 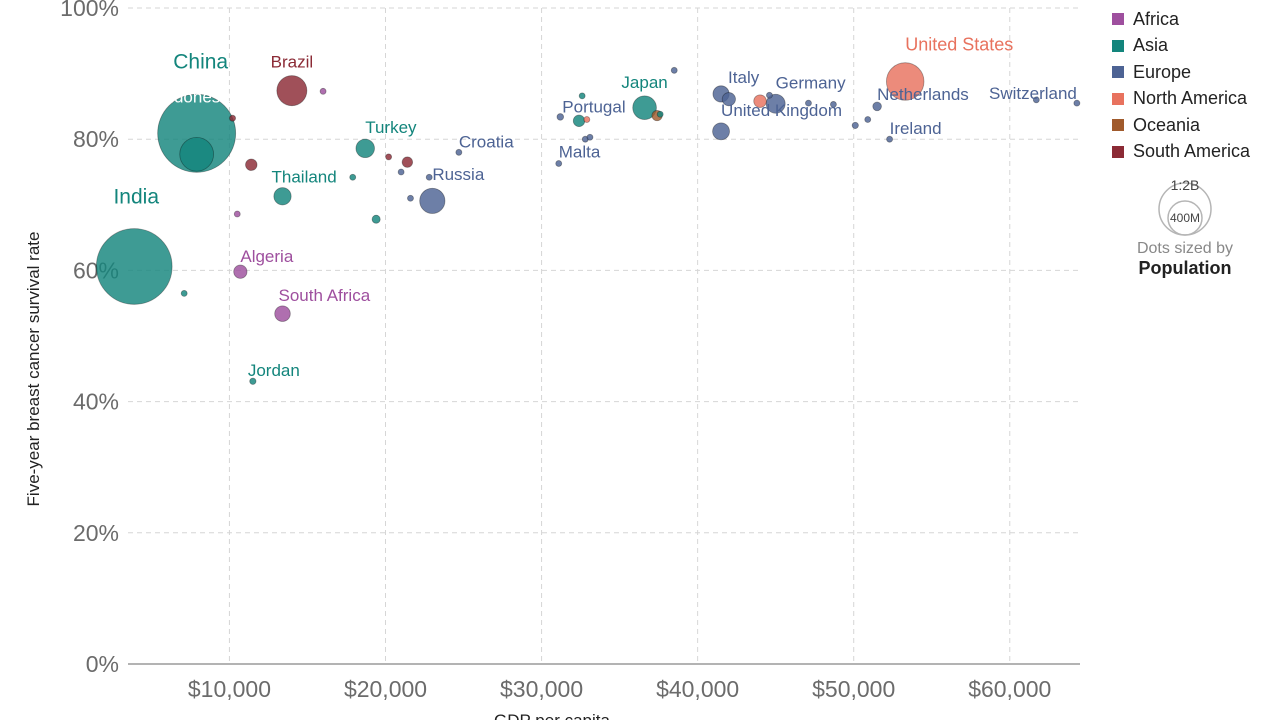 What do you see at coordinates (1196, 152) in the screenshot?
I see `legend-item: South America` at bounding box center [1196, 152].